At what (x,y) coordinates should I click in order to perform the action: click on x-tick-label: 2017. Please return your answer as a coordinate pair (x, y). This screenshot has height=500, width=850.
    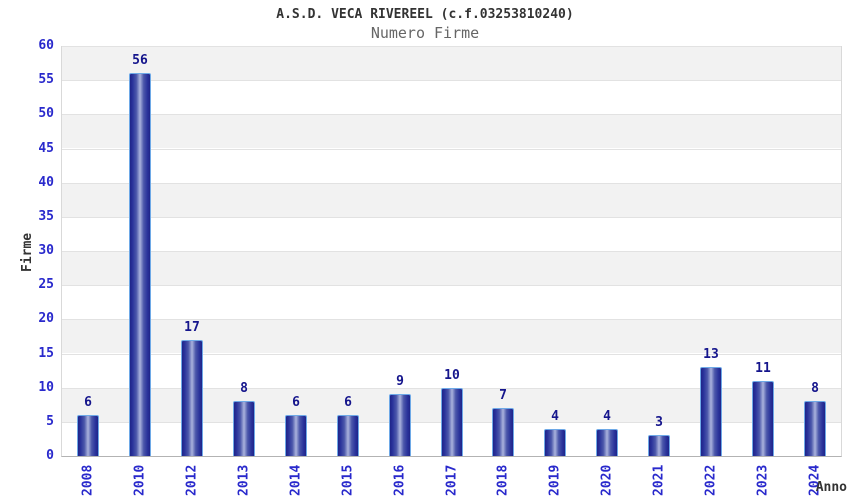
    Looking at the image, I should click on (452, 480).